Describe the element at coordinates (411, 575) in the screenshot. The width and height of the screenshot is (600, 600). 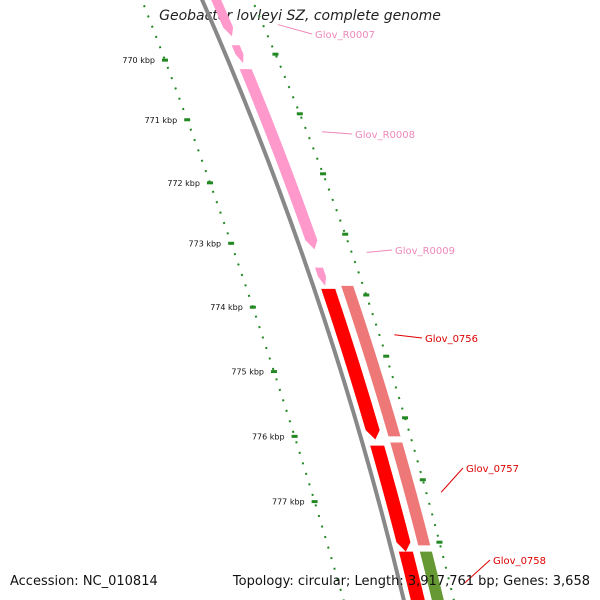
I see `feature-glov-0758-forward` at that location.